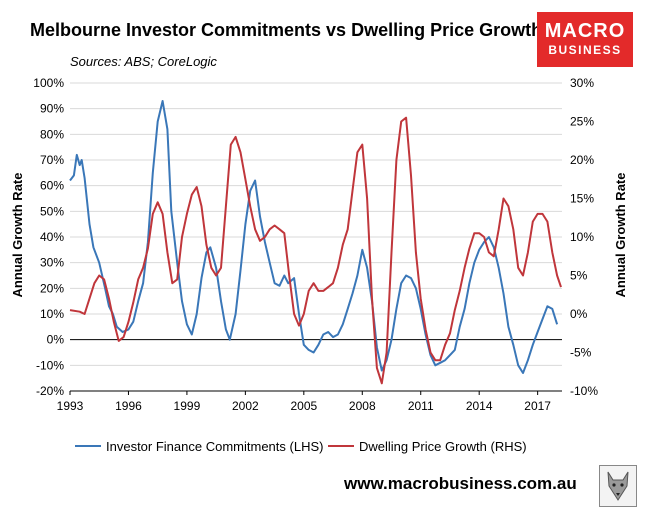 The height and width of the screenshot is (513, 647). What do you see at coordinates (52, 237) in the screenshot?
I see `left-tick-label: 40%` at bounding box center [52, 237].